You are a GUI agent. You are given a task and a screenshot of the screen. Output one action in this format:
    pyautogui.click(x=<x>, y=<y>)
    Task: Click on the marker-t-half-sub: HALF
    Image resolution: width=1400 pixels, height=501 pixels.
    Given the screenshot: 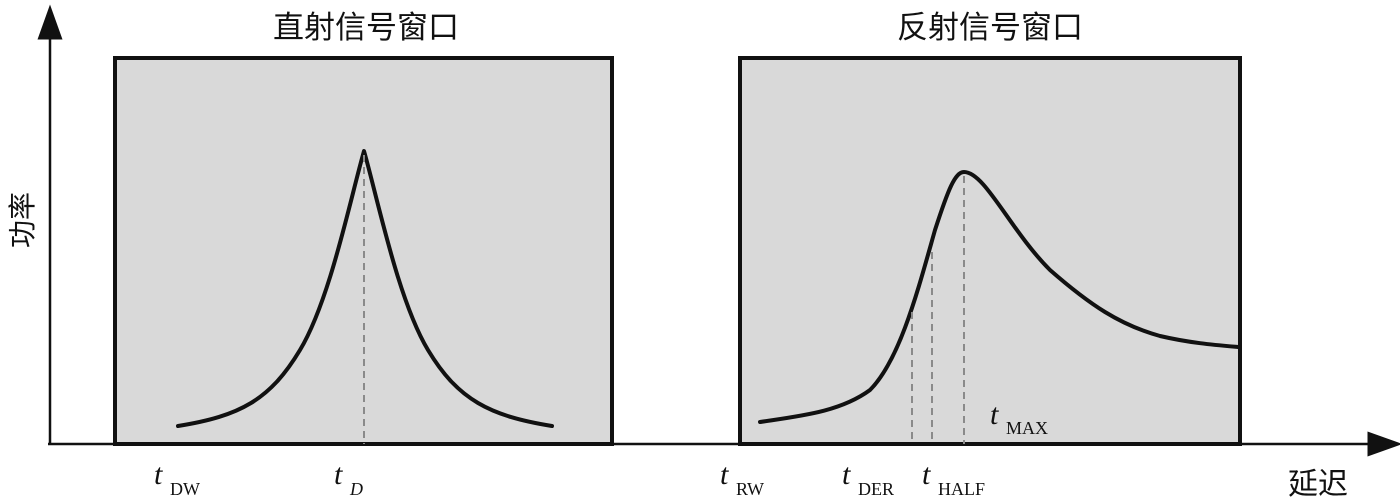 What is the action you would take?
    pyautogui.click(x=961, y=489)
    